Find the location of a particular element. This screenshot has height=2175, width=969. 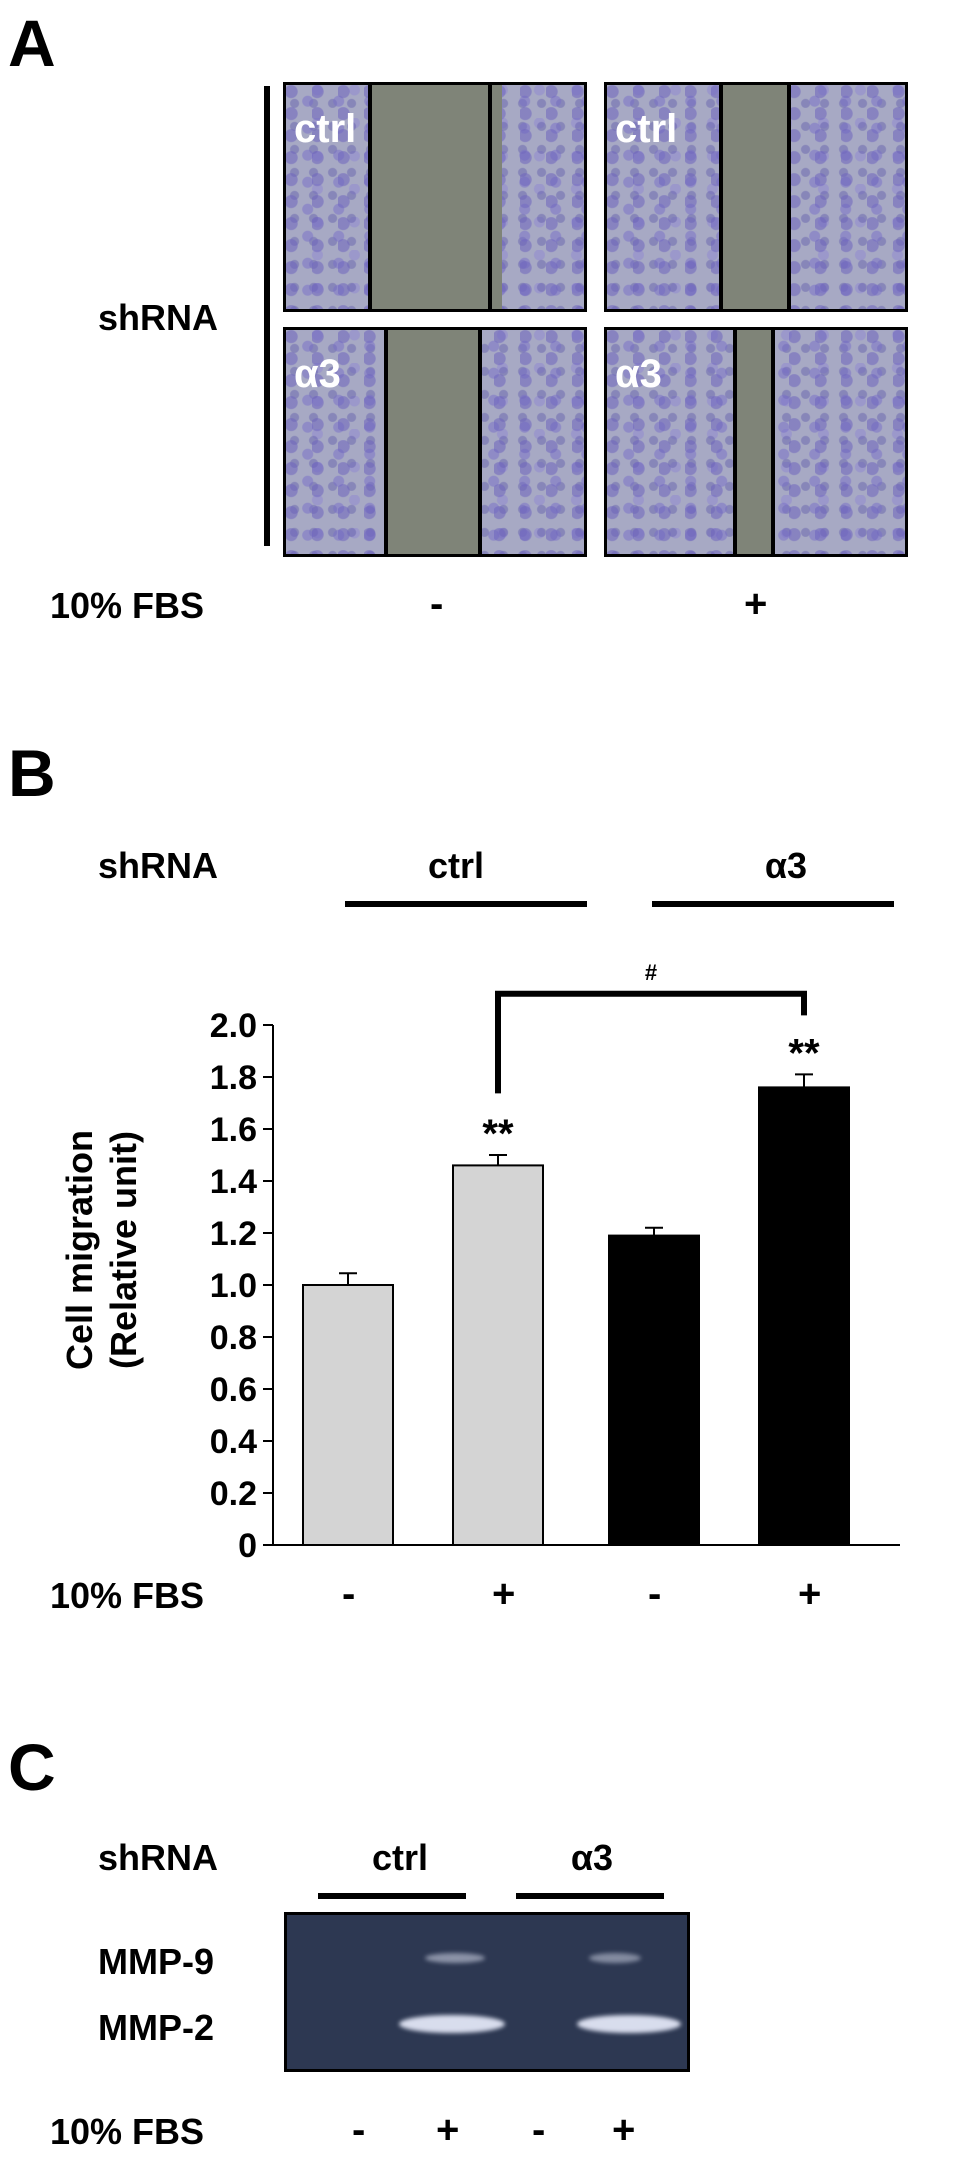

micrograph-ctrl-minus: ctrl is located at coordinates (435, 197).